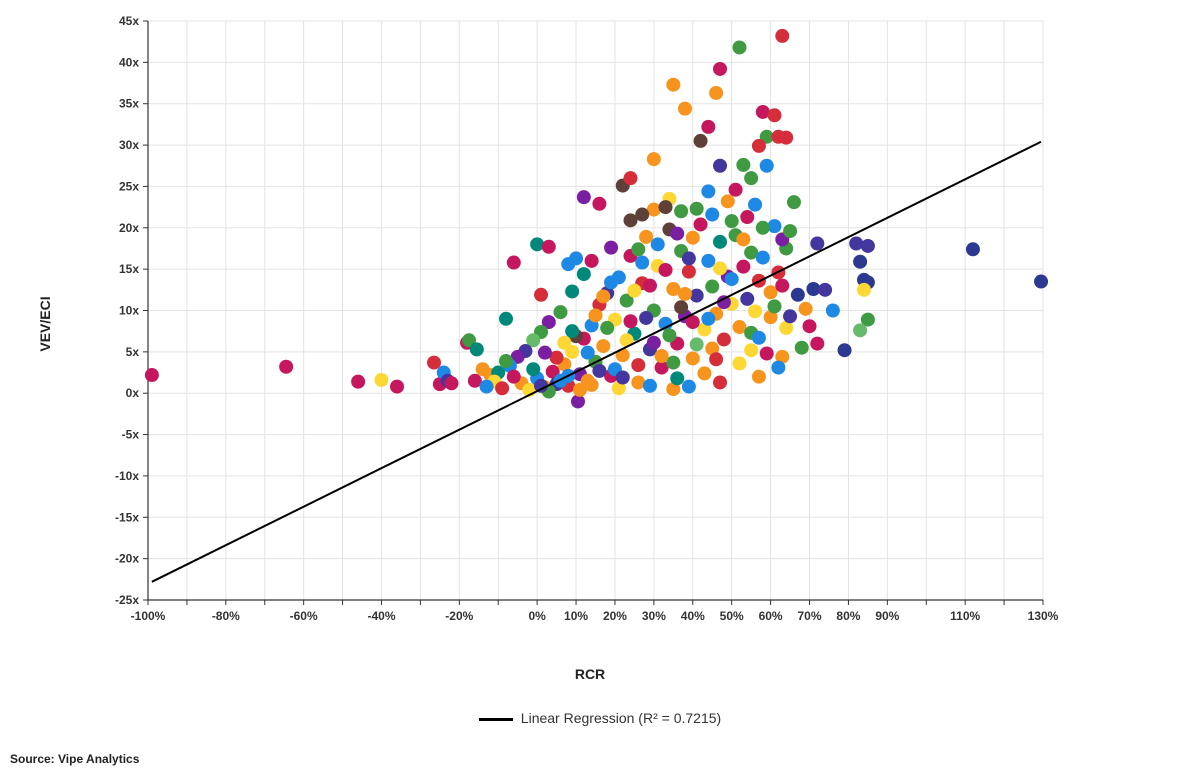 This screenshot has width=1200, height=775. What do you see at coordinates (127, 559) in the screenshot?
I see `y-tick-label: -20x` at bounding box center [127, 559].